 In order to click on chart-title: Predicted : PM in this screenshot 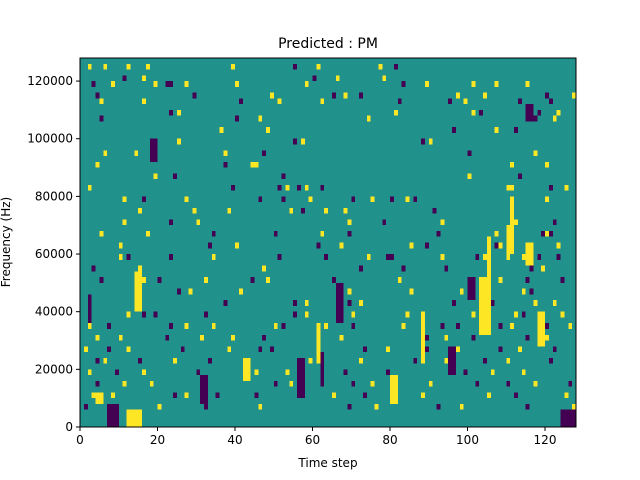, I will do `click(328, 44)`.